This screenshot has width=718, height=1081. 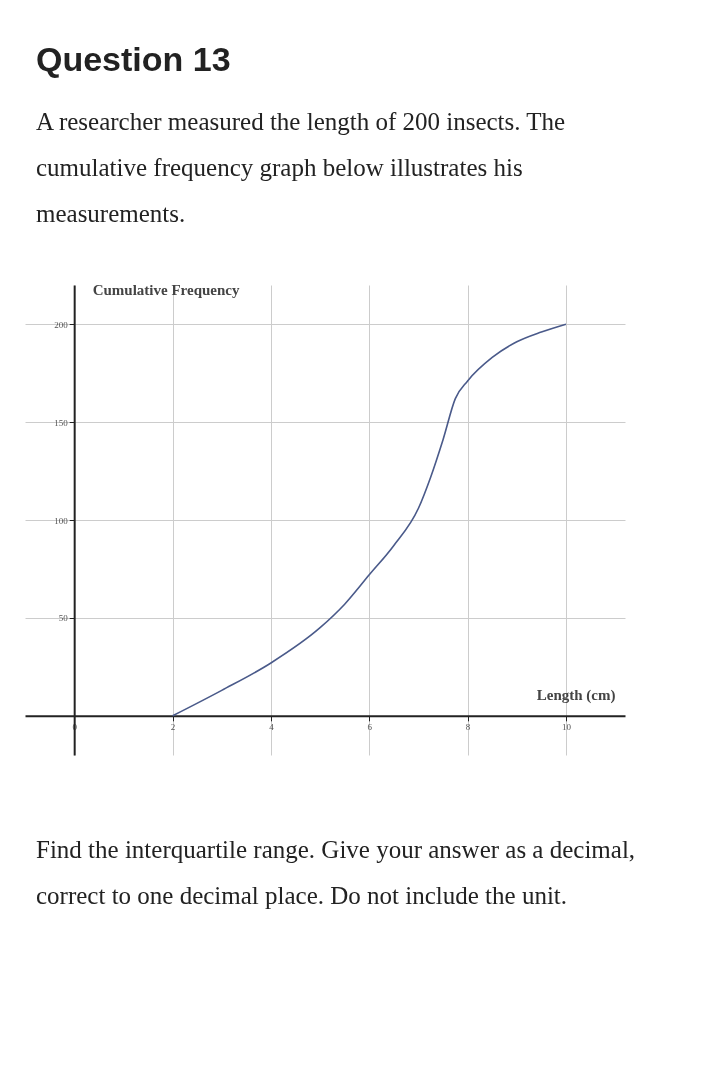 What do you see at coordinates (576, 696) in the screenshot?
I see `x-axis-title: Length (cm)` at bounding box center [576, 696].